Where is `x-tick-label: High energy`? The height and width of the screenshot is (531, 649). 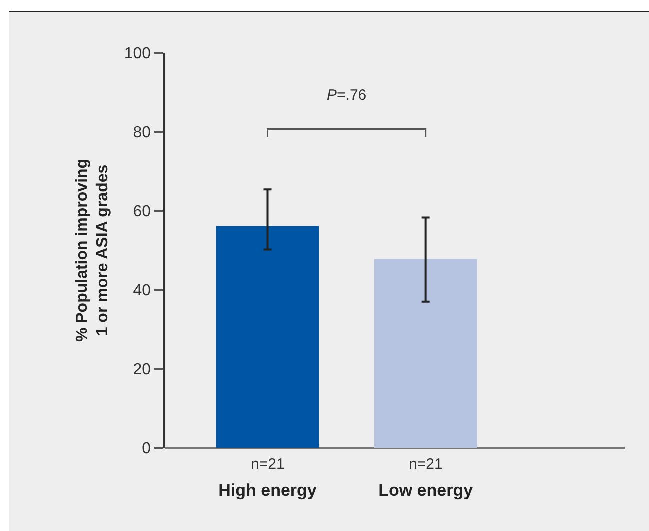
x-tick-label: High energy is located at coordinates (268, 490).